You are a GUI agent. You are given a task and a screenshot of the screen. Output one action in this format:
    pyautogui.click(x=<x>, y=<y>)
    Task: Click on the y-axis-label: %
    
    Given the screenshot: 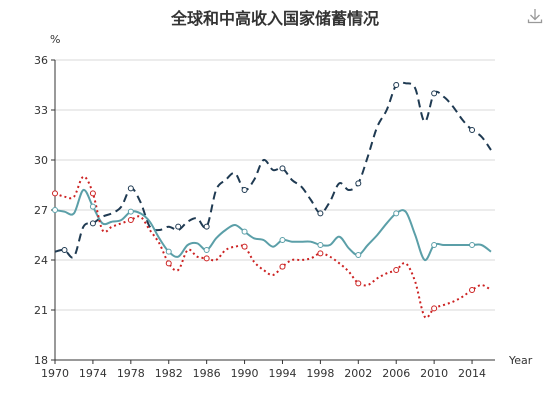 What is the action you would take?
    pyautogui.click(x=55, y=39)
    